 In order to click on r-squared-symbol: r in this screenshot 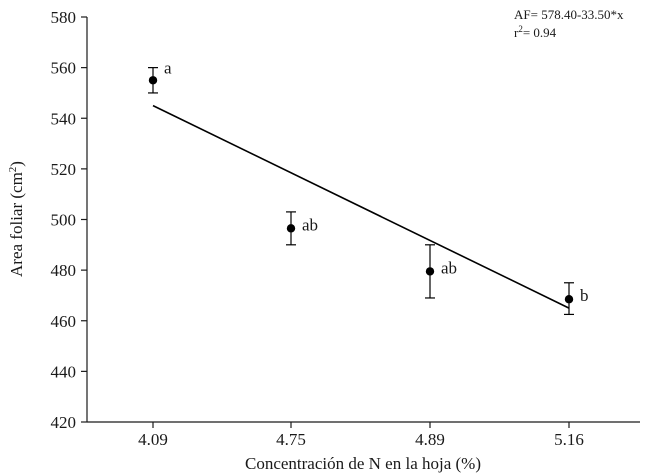, I will do `click(516, 32)`.